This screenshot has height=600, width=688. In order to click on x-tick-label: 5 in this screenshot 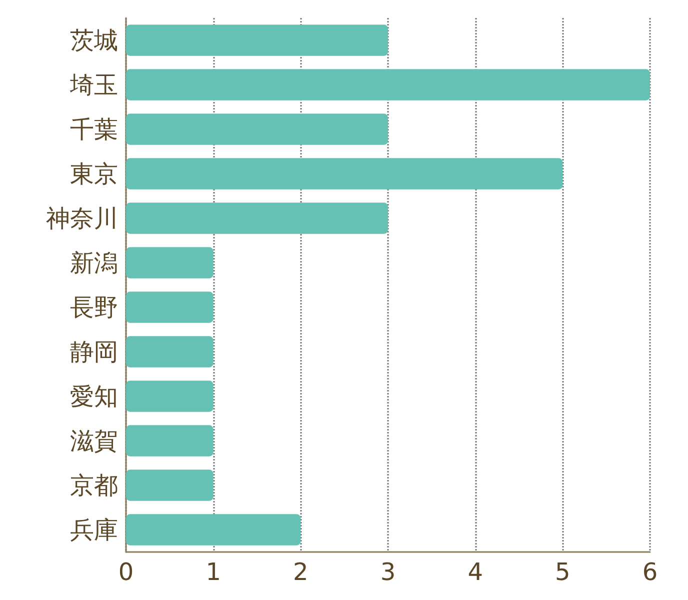, I will do `click(562, 572)`.